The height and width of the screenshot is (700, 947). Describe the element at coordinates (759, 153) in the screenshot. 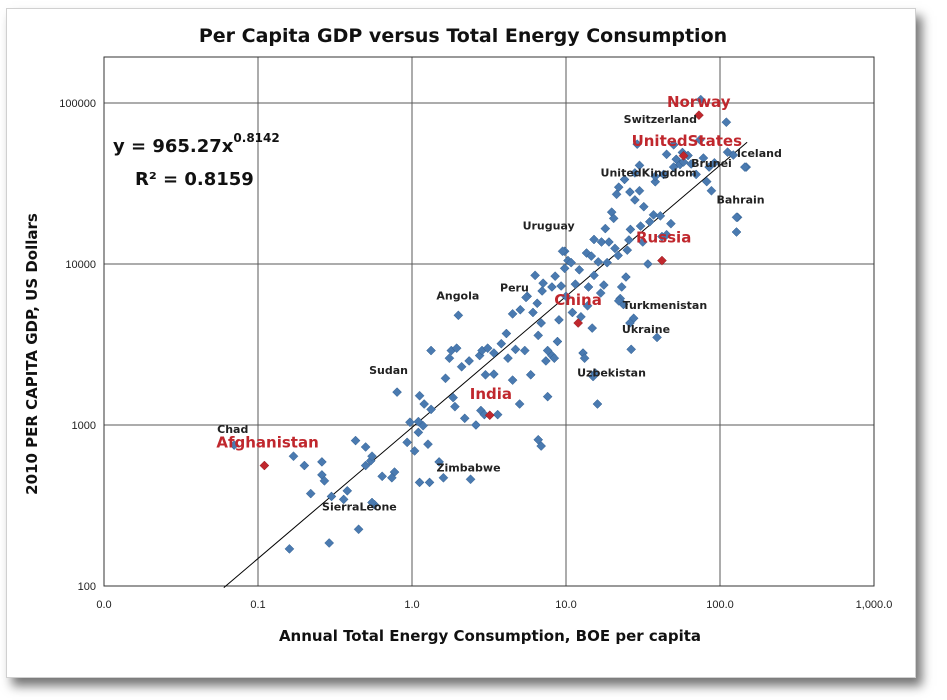

I see `country-label: Iceland` at that location.